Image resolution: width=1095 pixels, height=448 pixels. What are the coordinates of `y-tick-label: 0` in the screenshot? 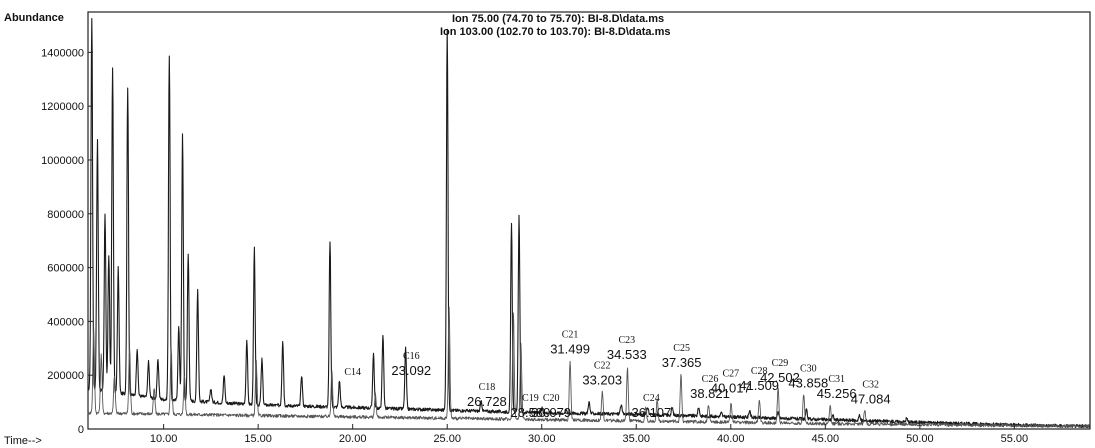 It's located at (81, 430).